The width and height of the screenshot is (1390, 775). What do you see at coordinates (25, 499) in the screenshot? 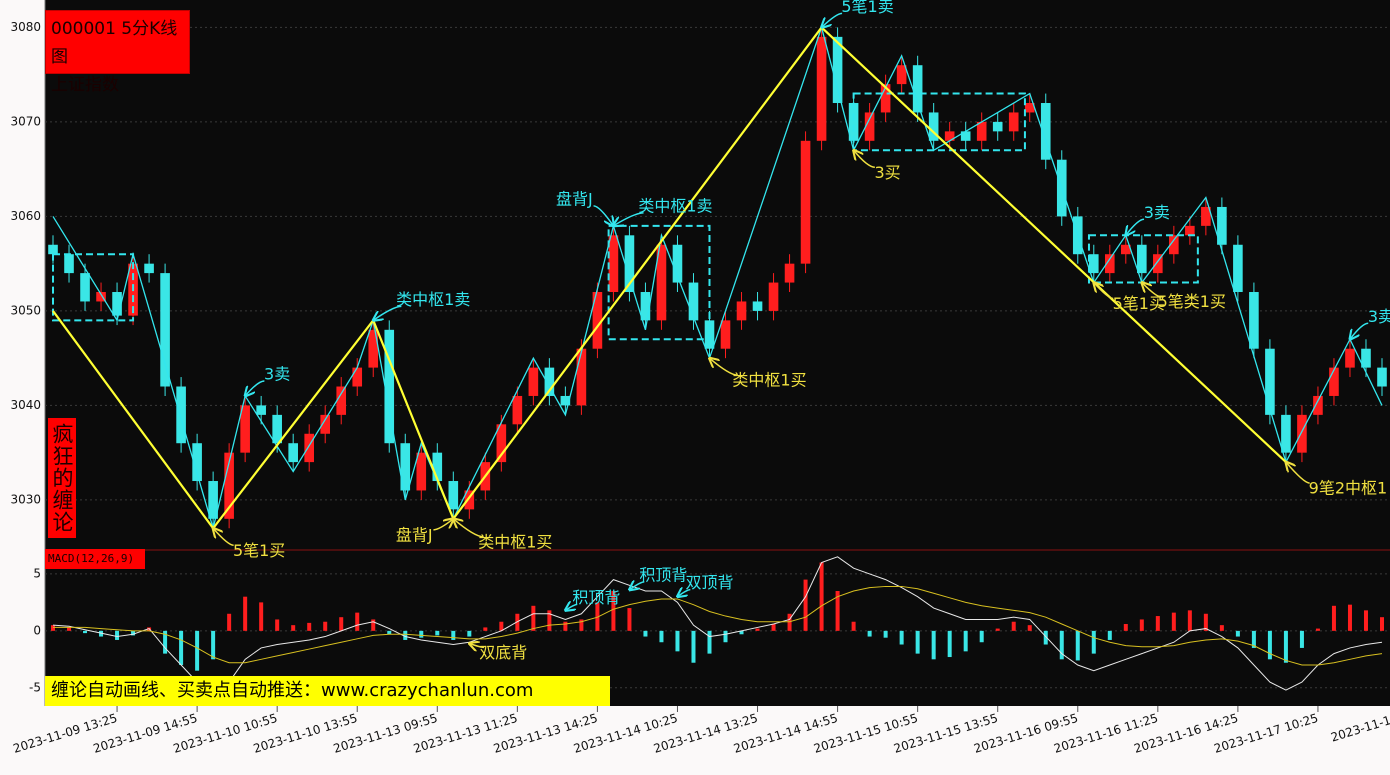
I see `y-tick-label: 3030` at bounding box center [25, 499].